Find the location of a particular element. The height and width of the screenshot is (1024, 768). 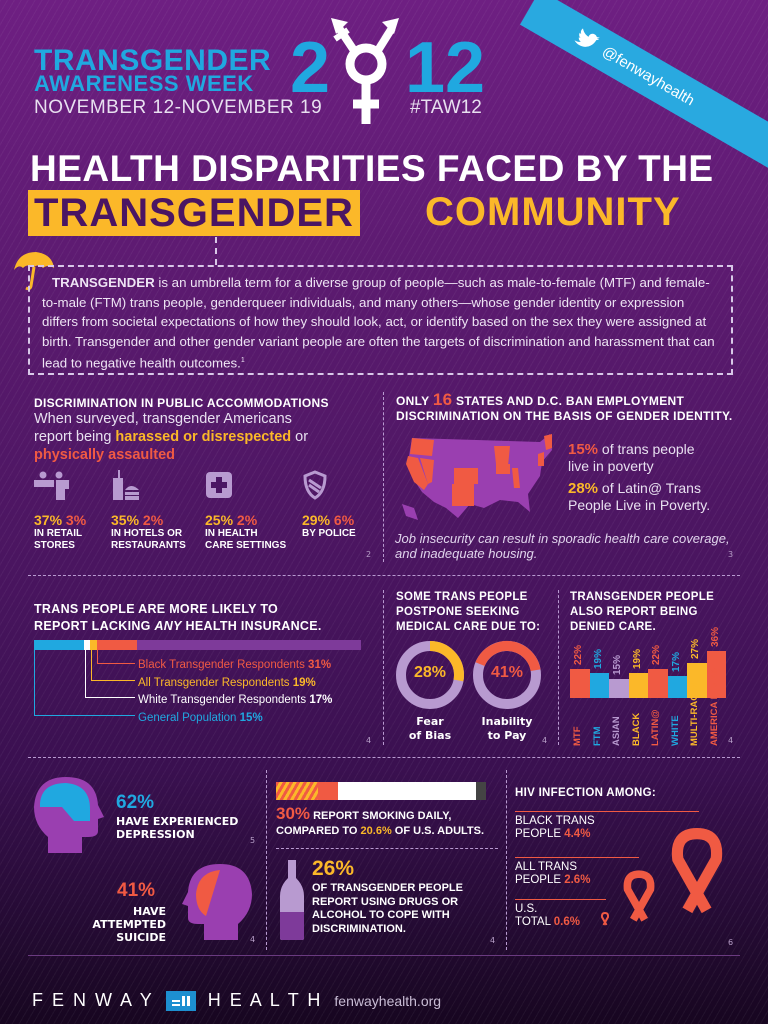

hiv-all-l1: ALL TRANS is located at coordinates (546, 867).